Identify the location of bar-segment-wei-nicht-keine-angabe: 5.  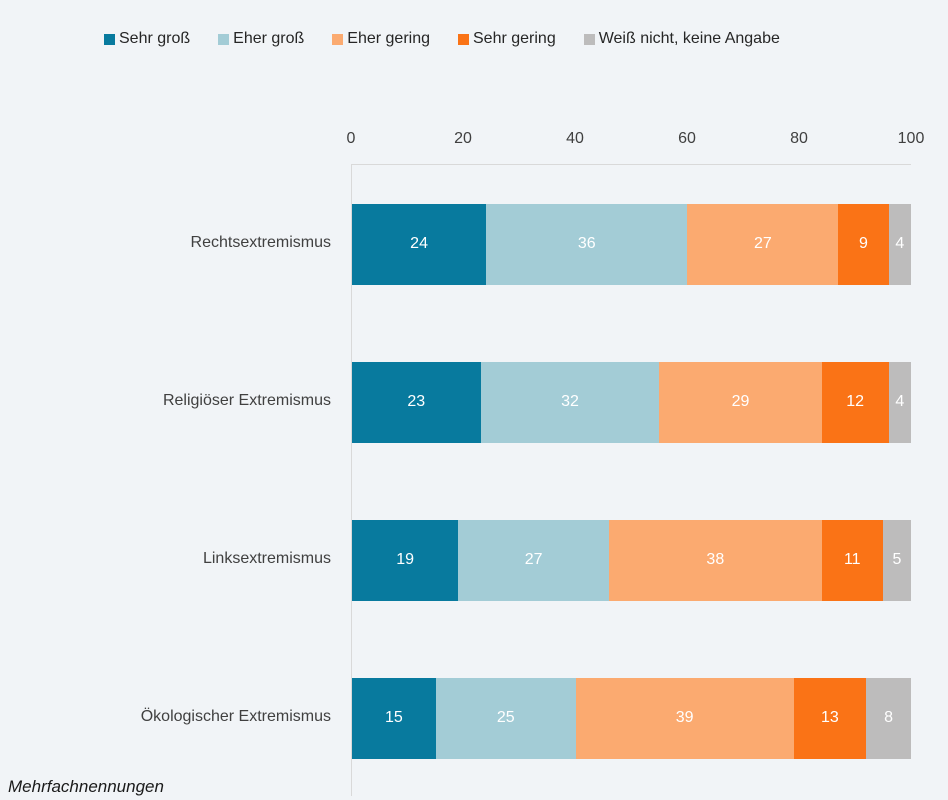
(897, 560).